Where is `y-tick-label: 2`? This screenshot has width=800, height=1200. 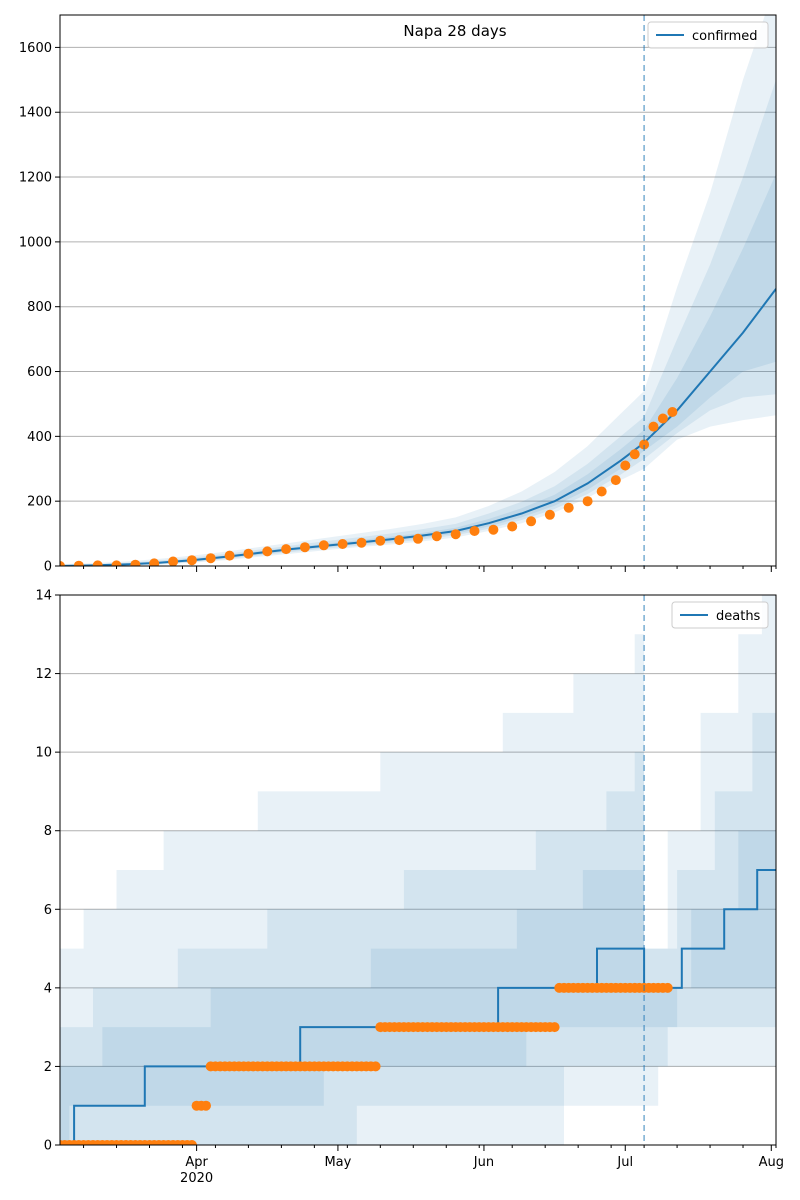 y-tick-label: 2 is located at coordinates (48, 1067).